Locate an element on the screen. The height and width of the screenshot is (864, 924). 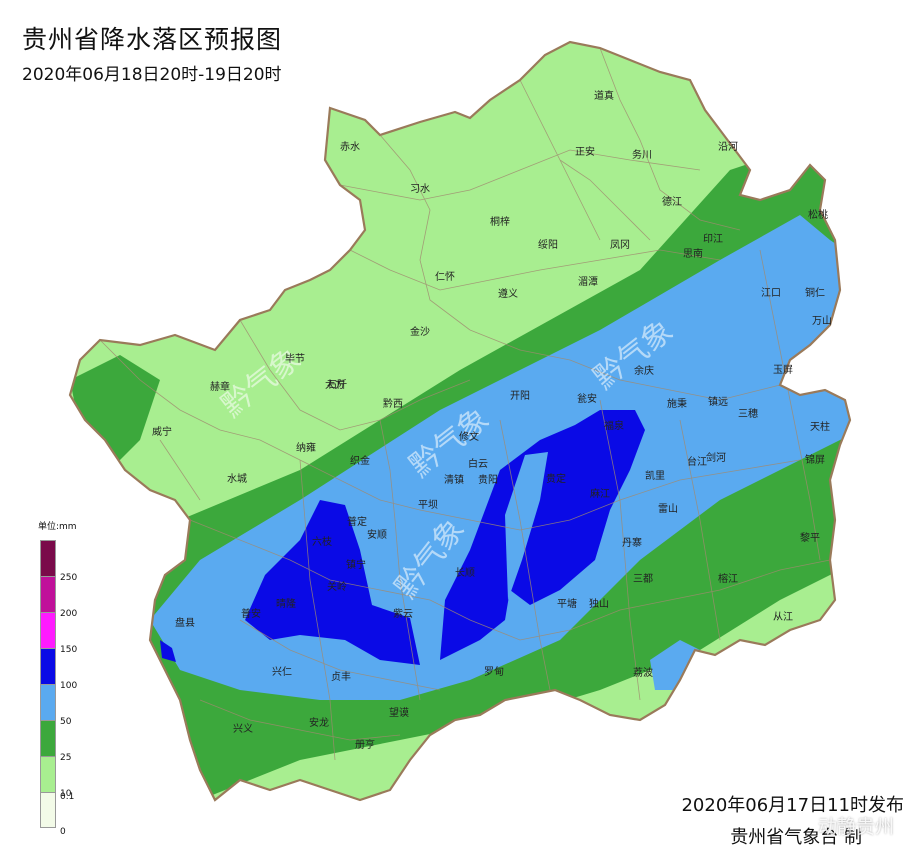
city-label: 白云 is located at coordinates (478, 463).